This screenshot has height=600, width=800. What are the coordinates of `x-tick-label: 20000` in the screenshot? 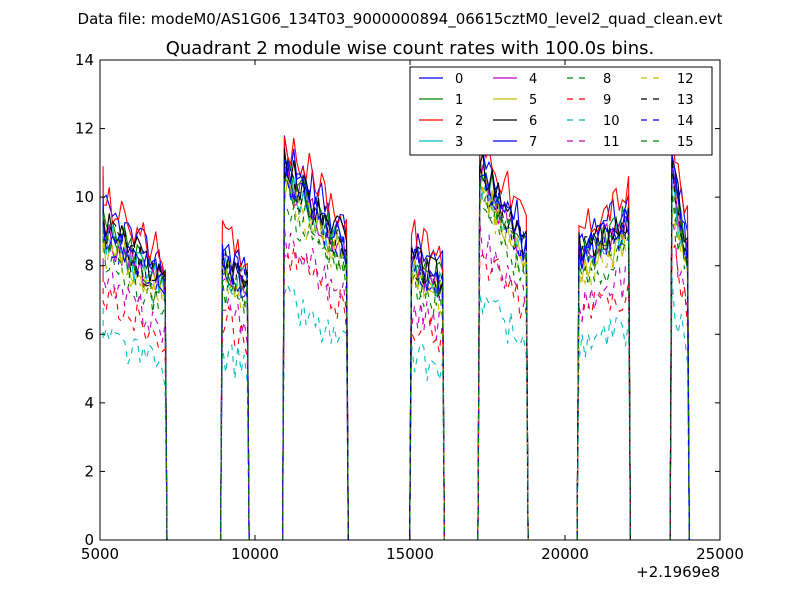 It's located at (565, 554).